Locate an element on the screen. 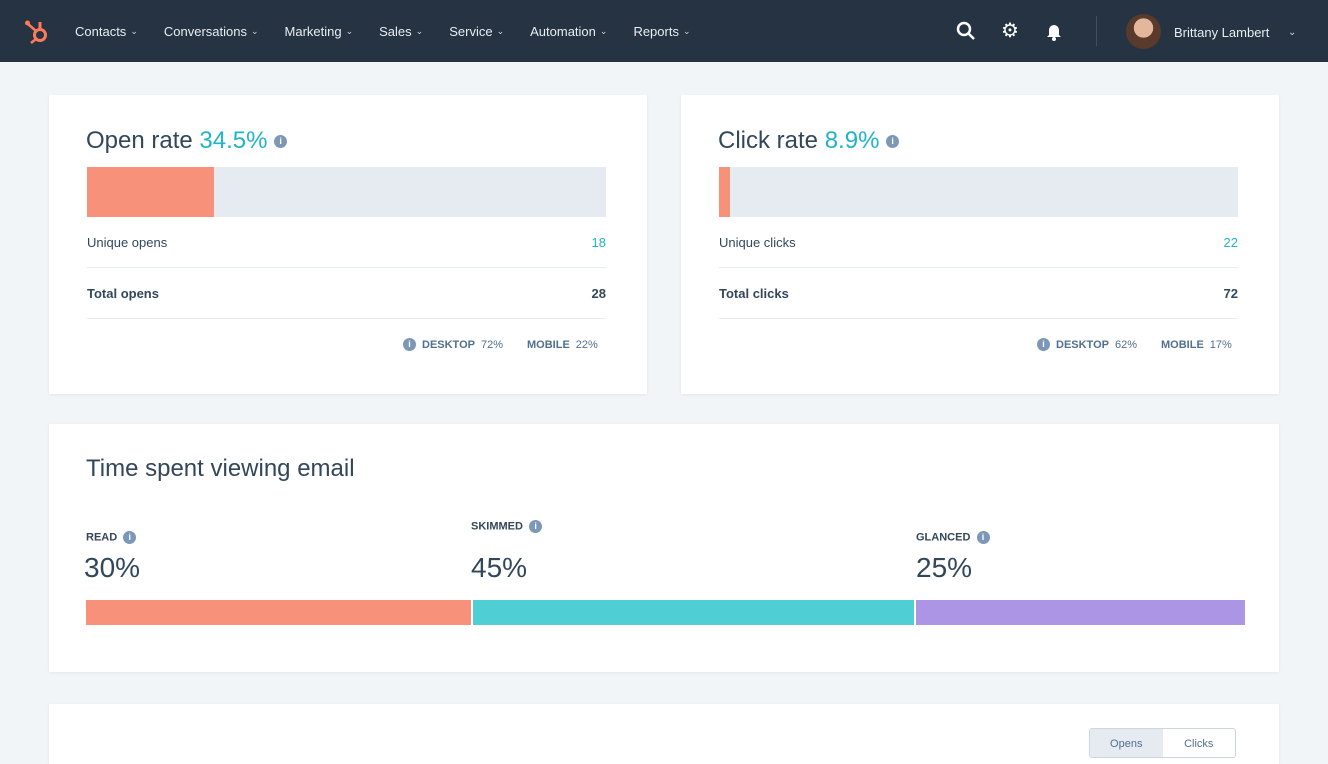 The height and width of the screenshot is (764, 1328). time-spent-title: Time spent viewing email is located at coordinates (220, 468).